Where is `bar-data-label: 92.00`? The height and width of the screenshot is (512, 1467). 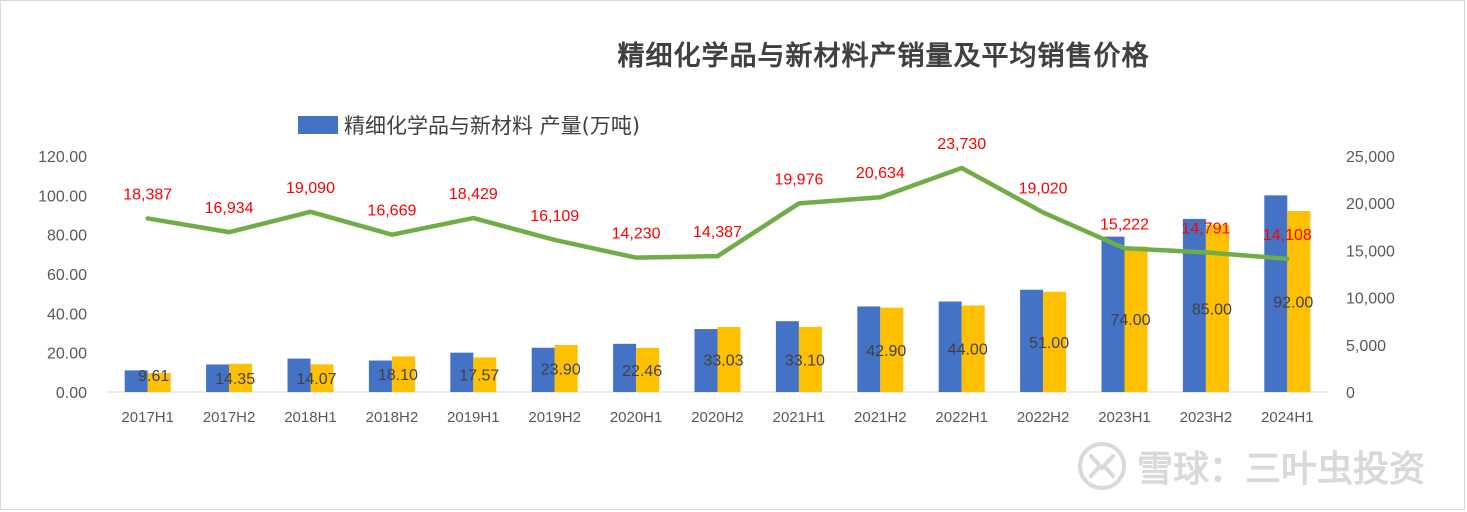
bar-data-label: 92.00 is located at coordinates (1293, 303).